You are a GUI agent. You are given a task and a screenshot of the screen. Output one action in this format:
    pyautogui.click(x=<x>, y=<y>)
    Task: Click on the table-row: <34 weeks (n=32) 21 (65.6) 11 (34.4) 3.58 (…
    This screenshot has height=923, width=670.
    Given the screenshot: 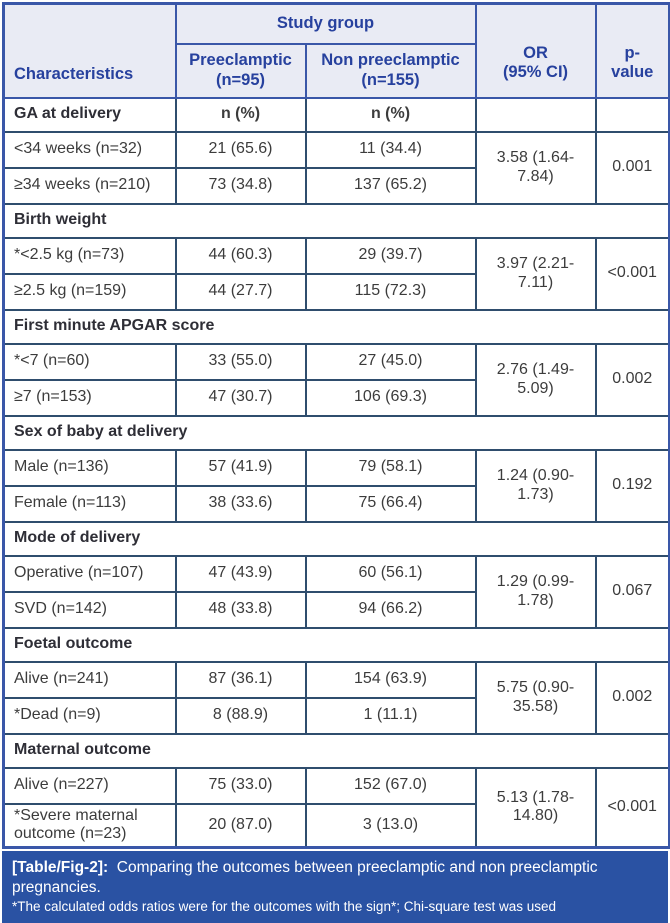 What is the action you would take?
    pyautogui.click(x=336, y=167)
    